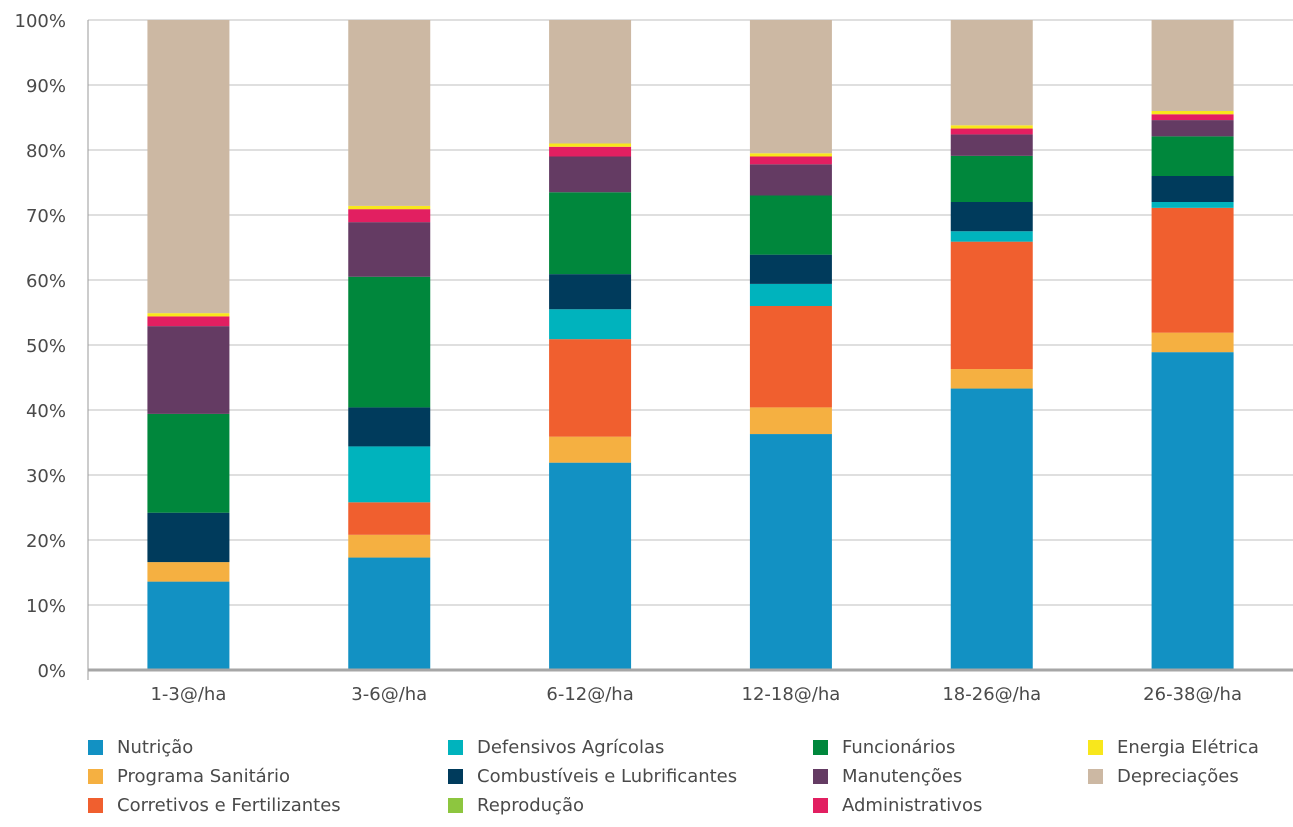 The image size is (1293, 827). I want to click on legend-item: Energia Elétrica, so click(1173, 747).